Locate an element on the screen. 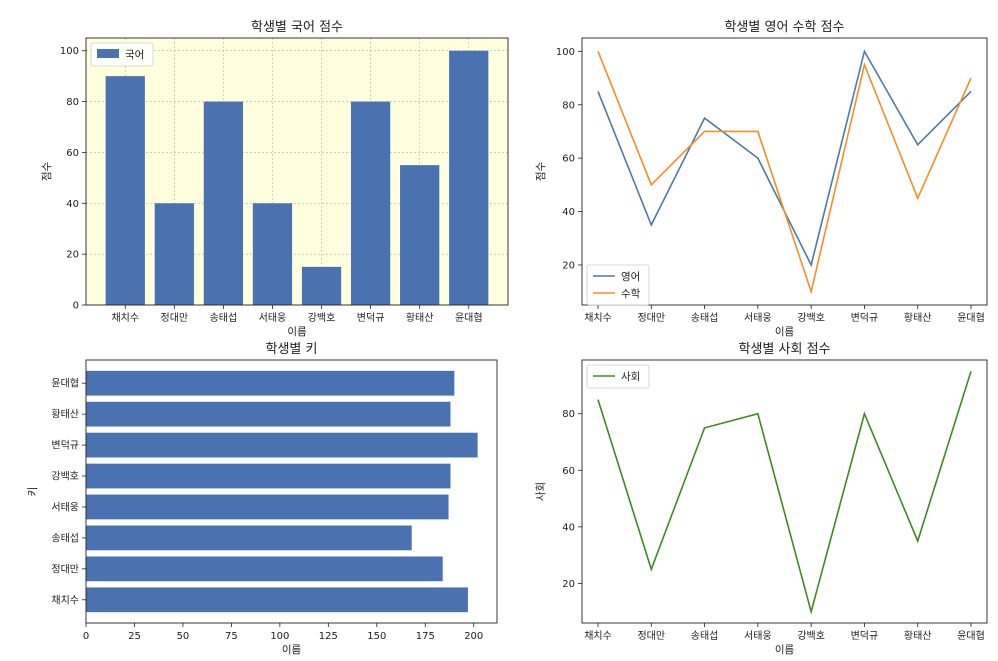  y-axis-label: 키 is located at coordinates (33, 492).